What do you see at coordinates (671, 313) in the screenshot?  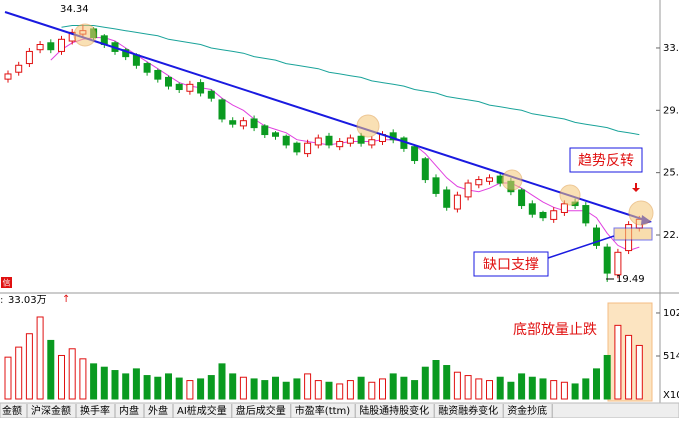 I see `y-tick-label: 102` at bounding box center [671, 313].